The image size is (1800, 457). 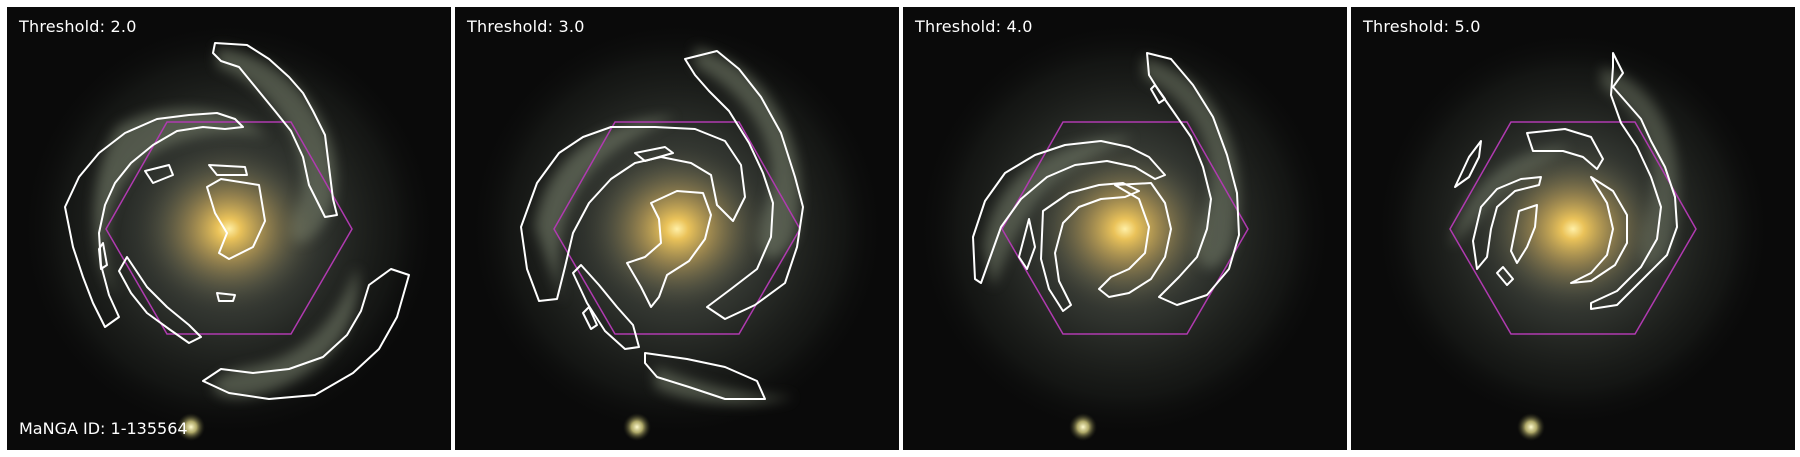 I want to click on threshold-label: Threshold: 5.0, so click(x=1422, y=26).